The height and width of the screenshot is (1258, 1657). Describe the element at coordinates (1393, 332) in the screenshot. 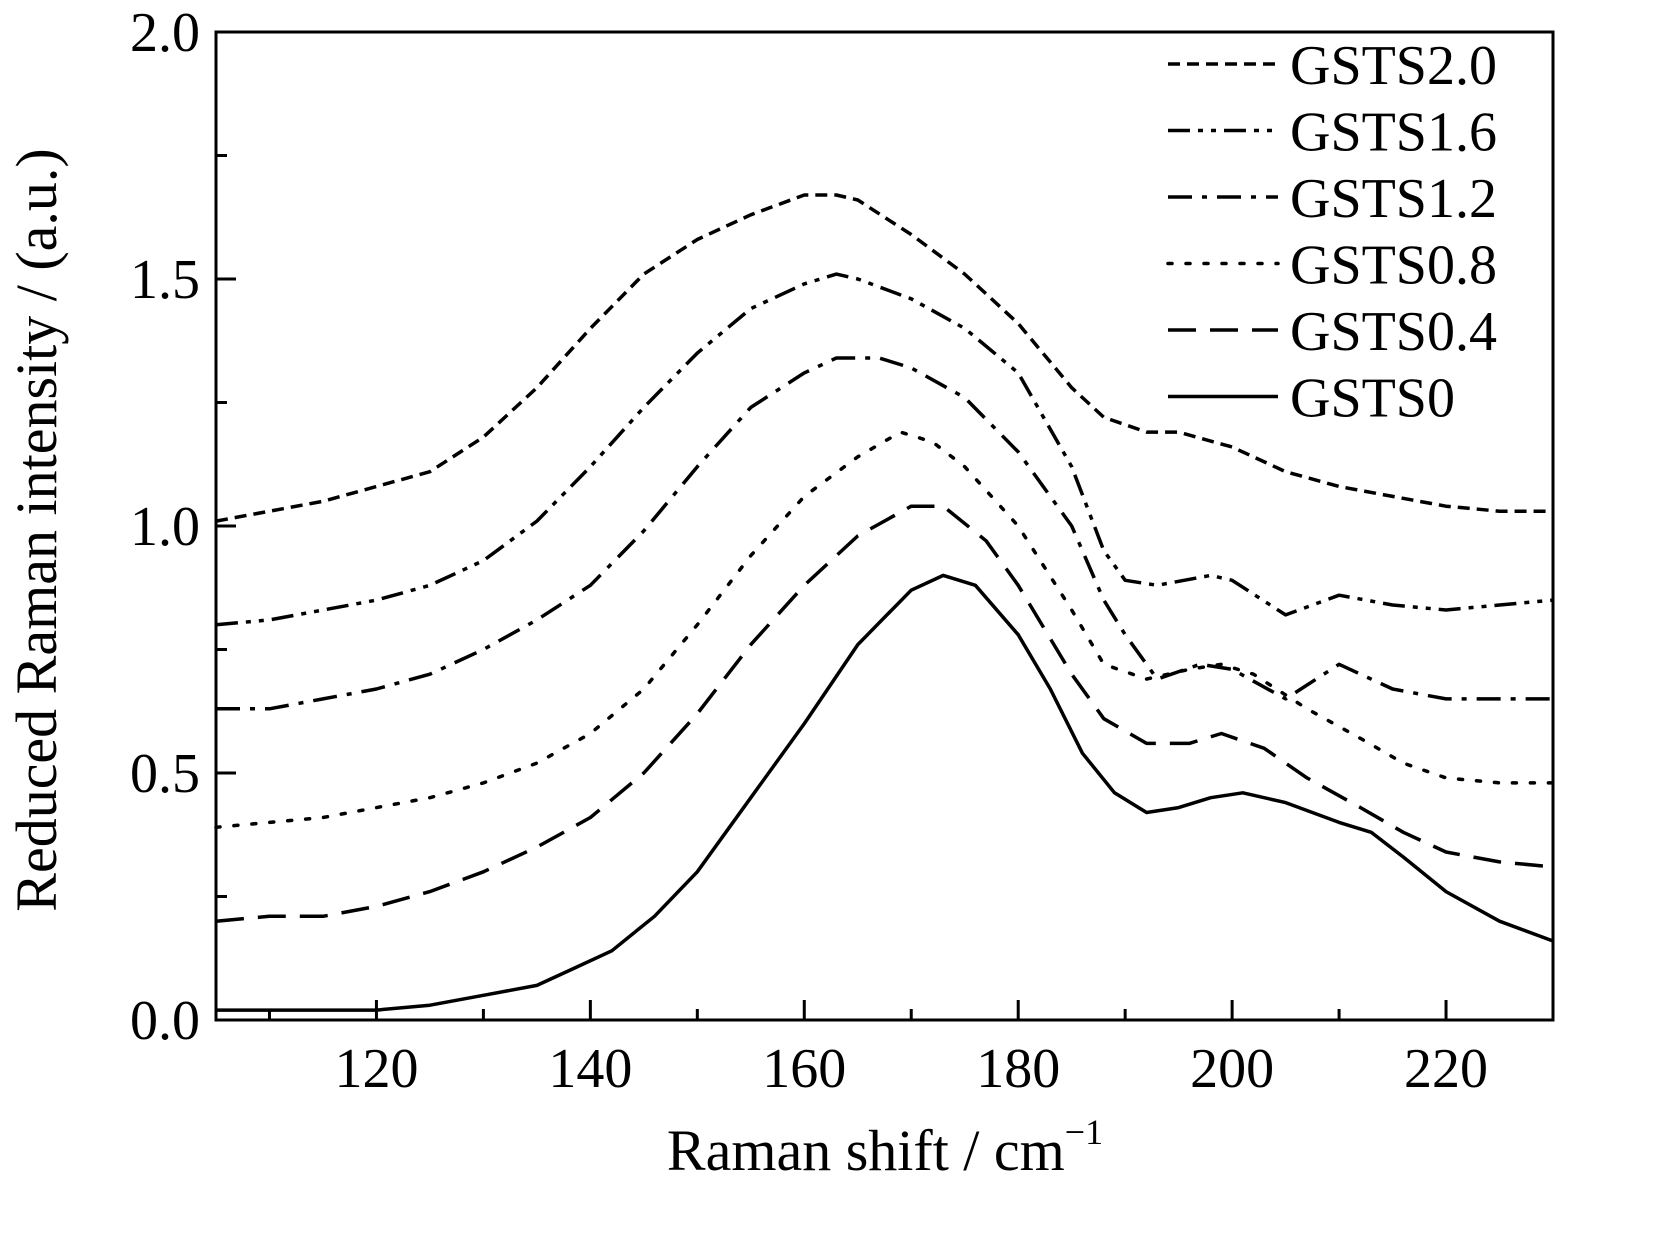

I see `legend-label: GSTS0.4` at that location.